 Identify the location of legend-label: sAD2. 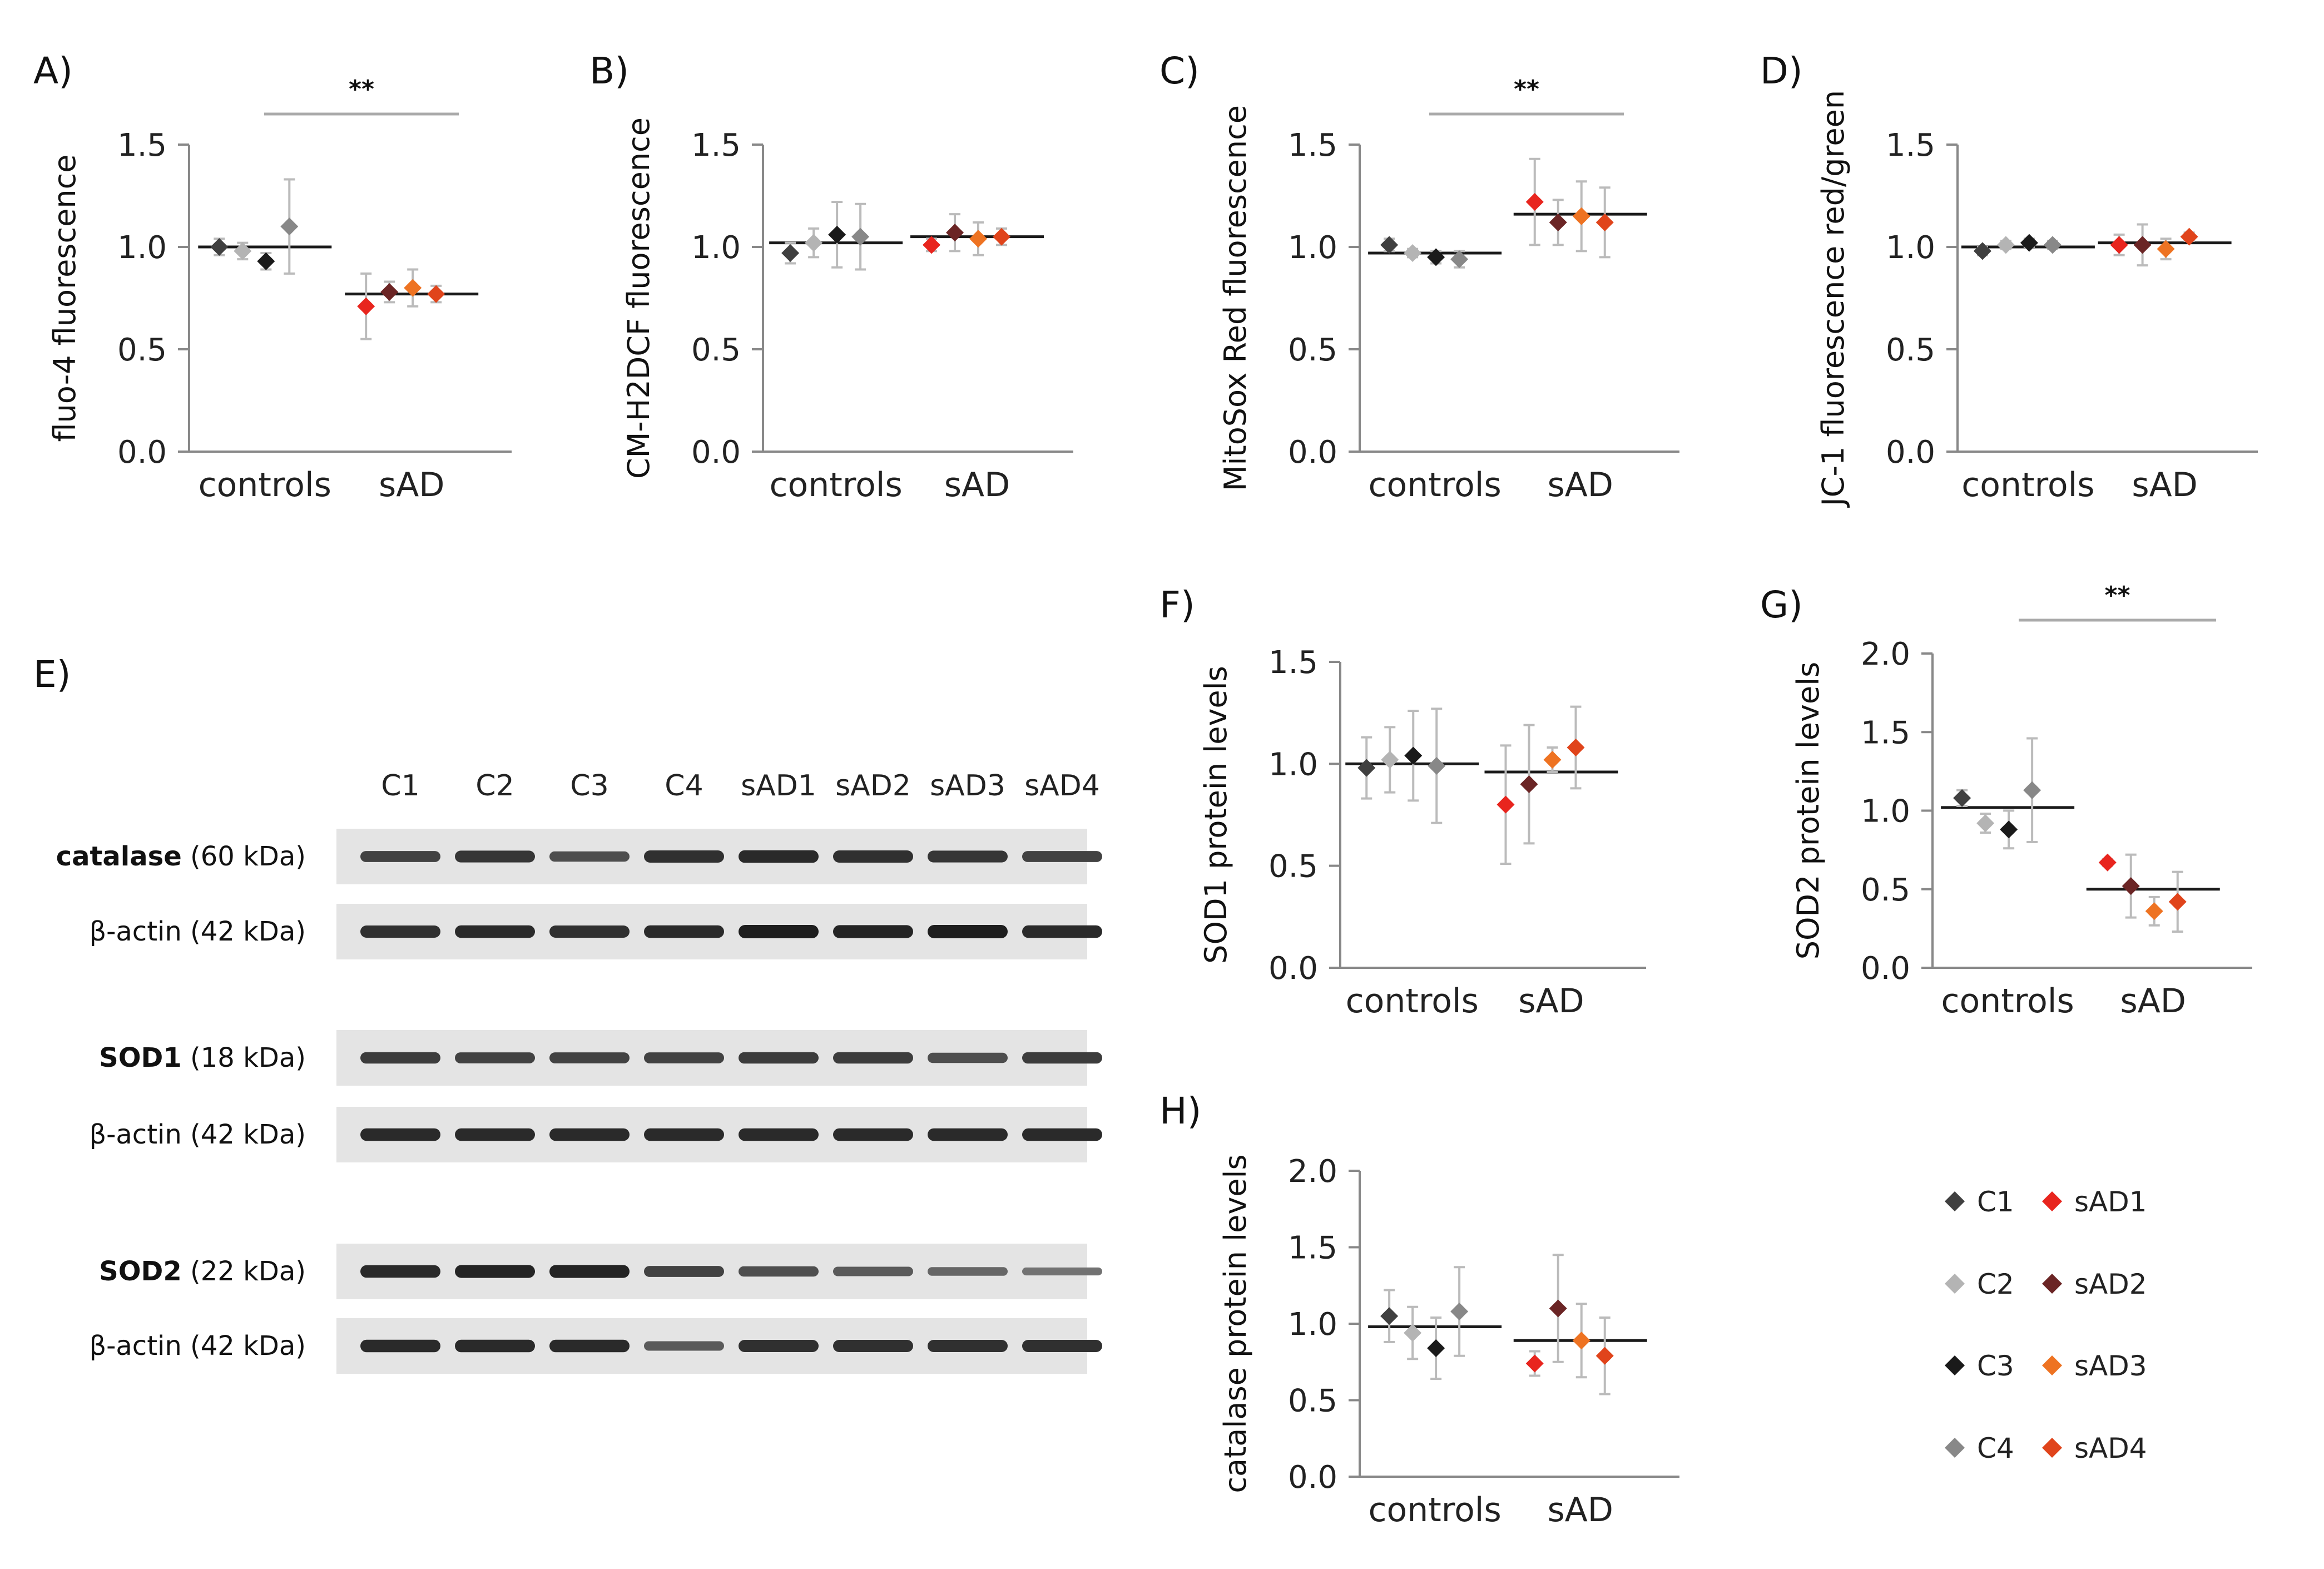
(2110, 1284).